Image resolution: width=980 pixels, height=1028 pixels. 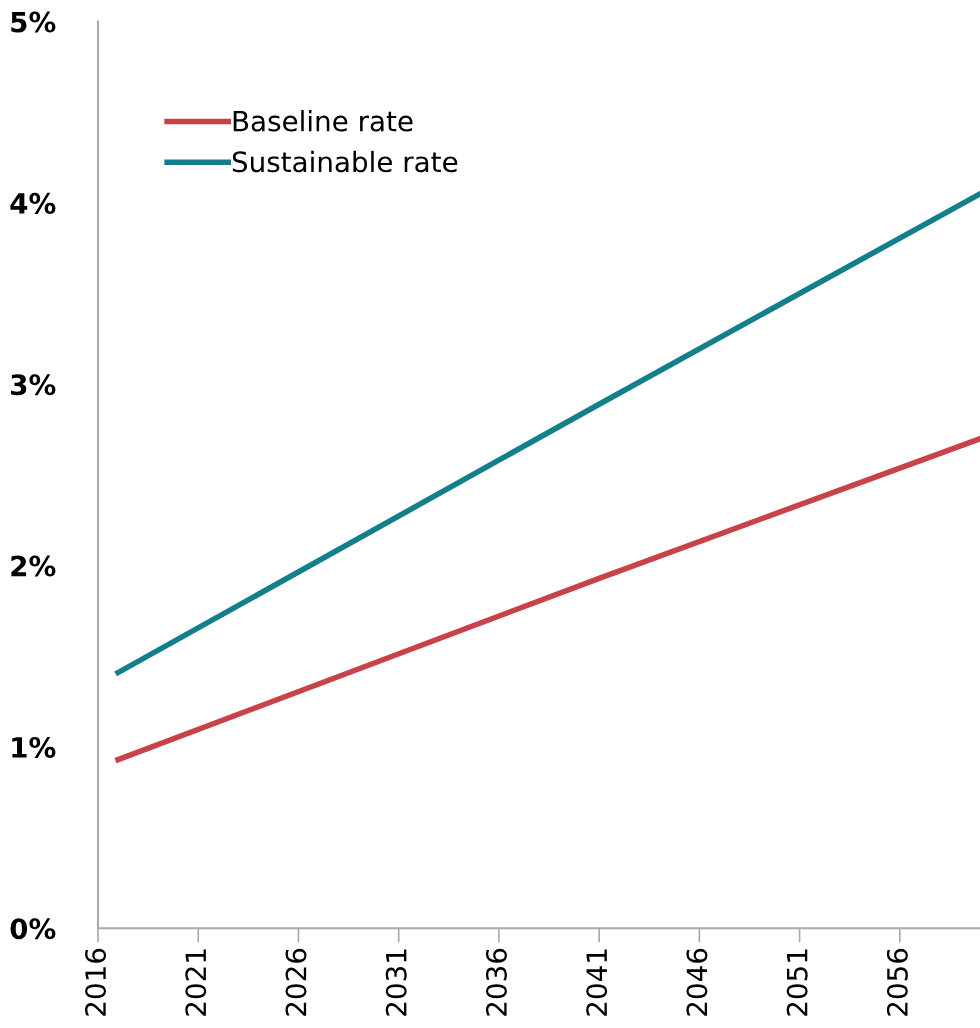 I want to click on x-tick-label: 2036, so click(x=496, y=982).